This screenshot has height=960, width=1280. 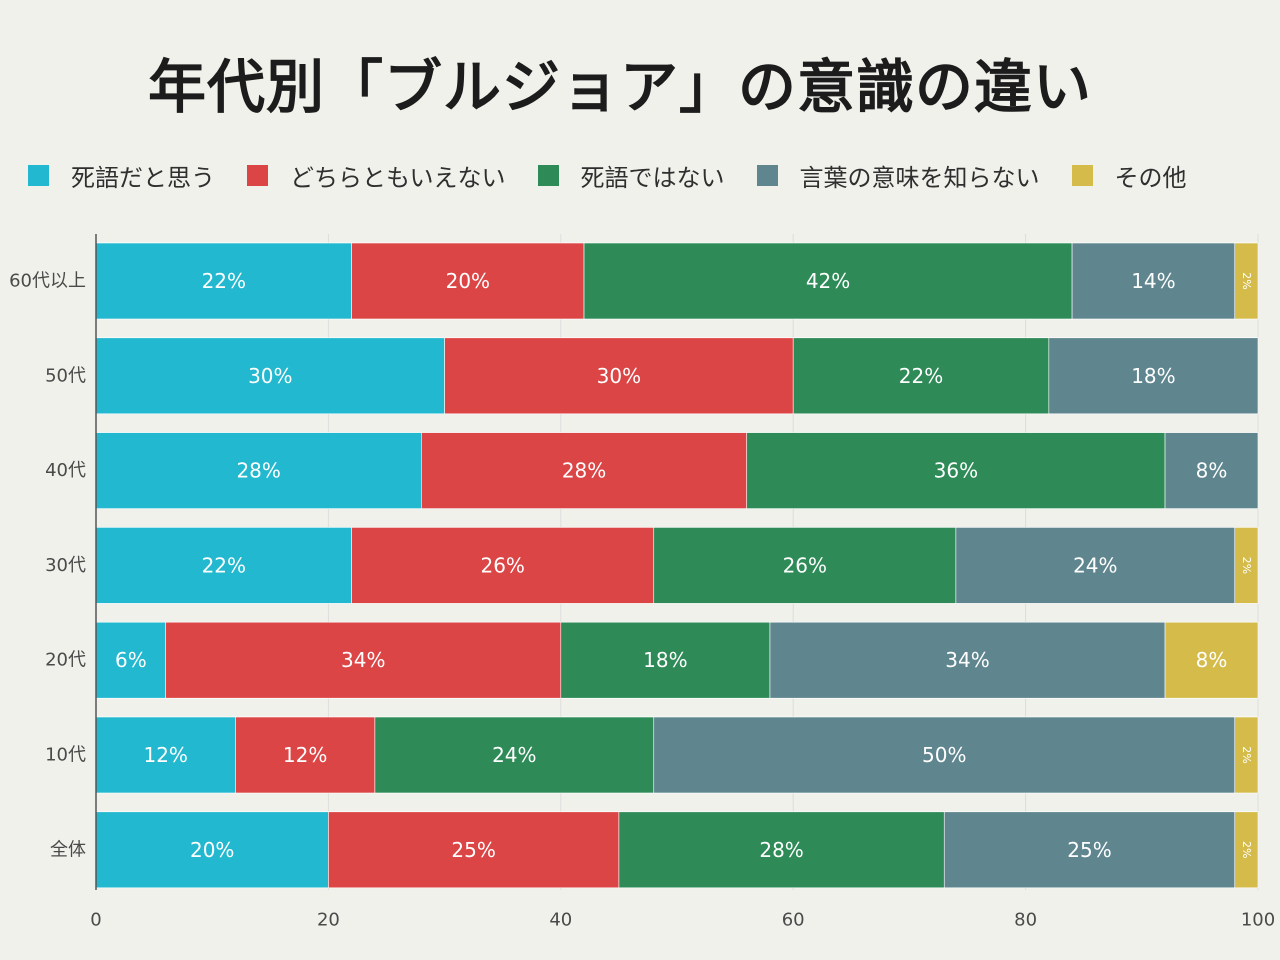 I want to click on bar-label-0-3: 14%, so click(x=1153, y=281).